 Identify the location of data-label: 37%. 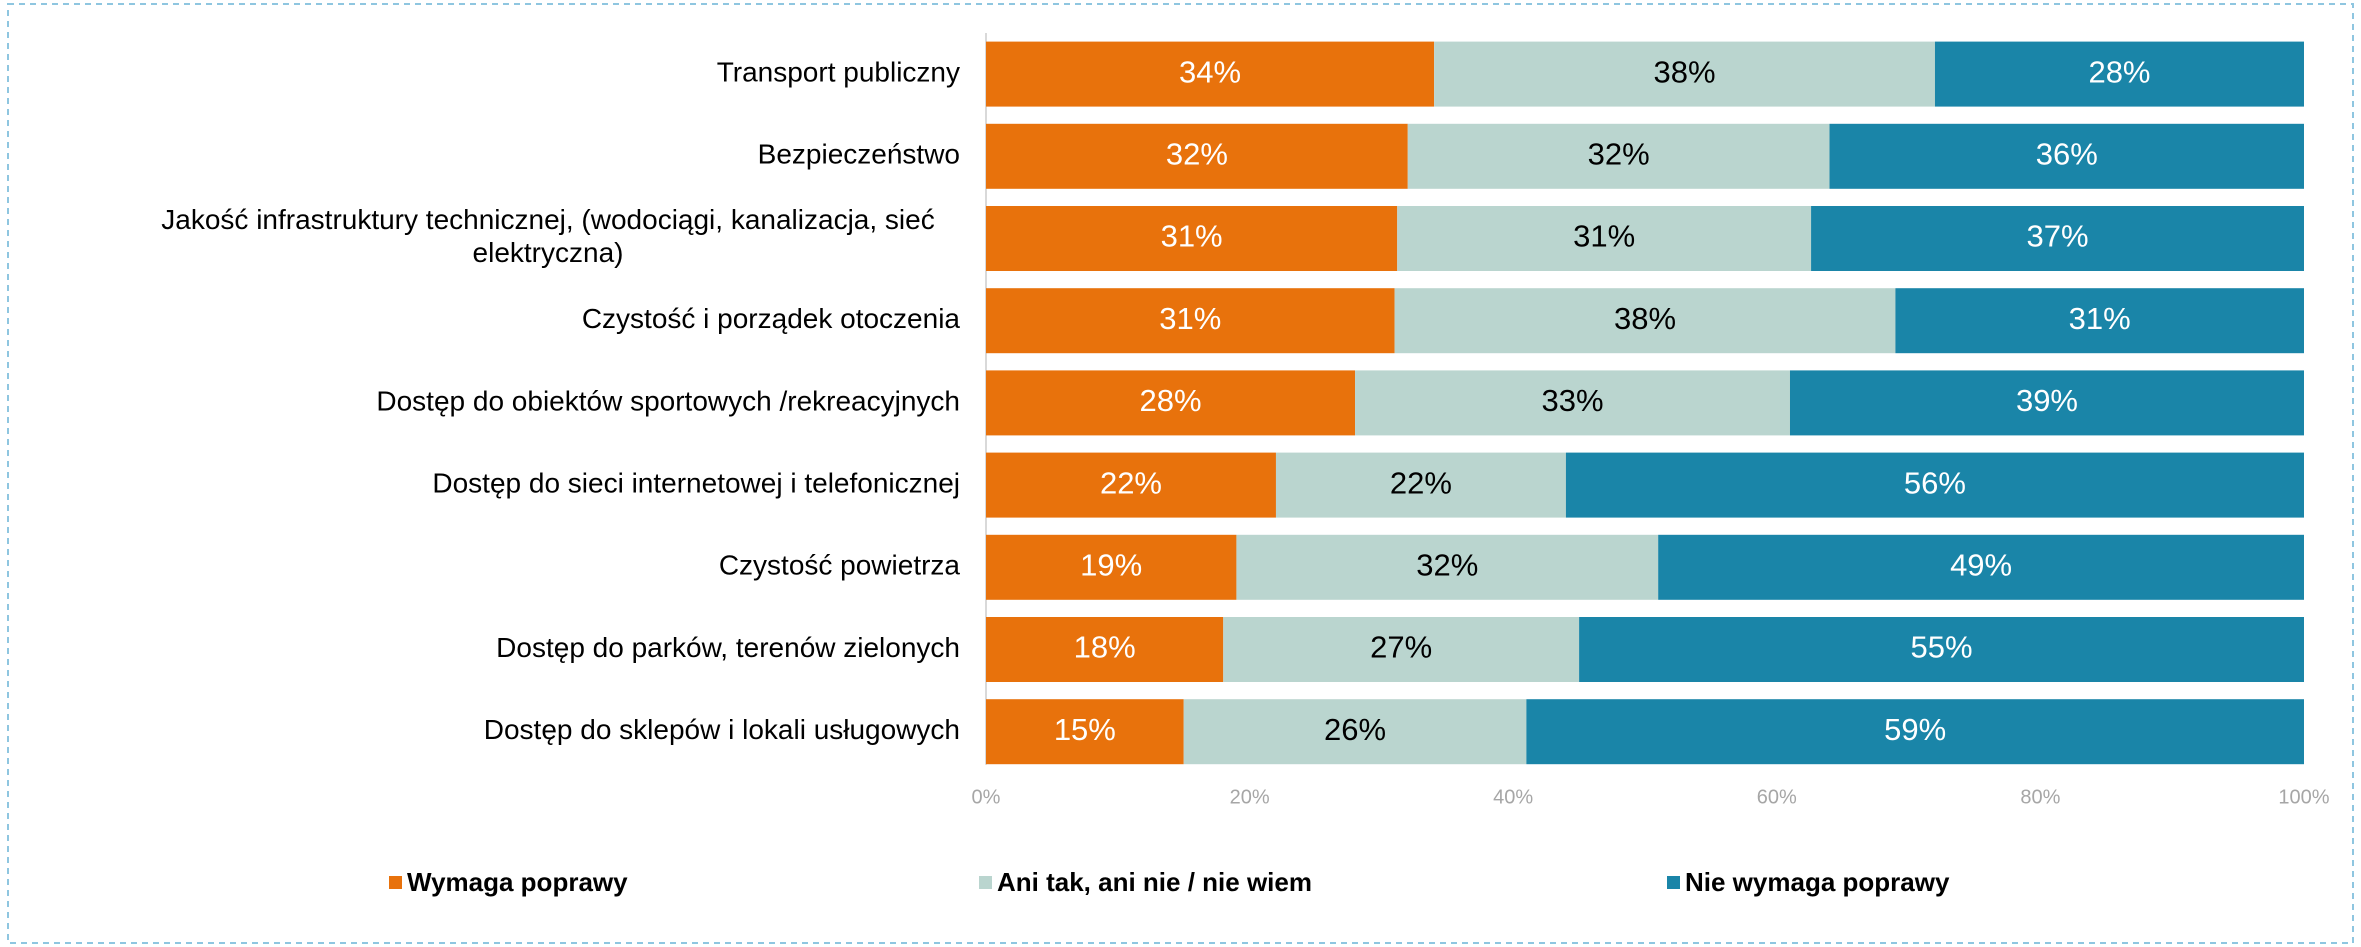
(2058, 236).